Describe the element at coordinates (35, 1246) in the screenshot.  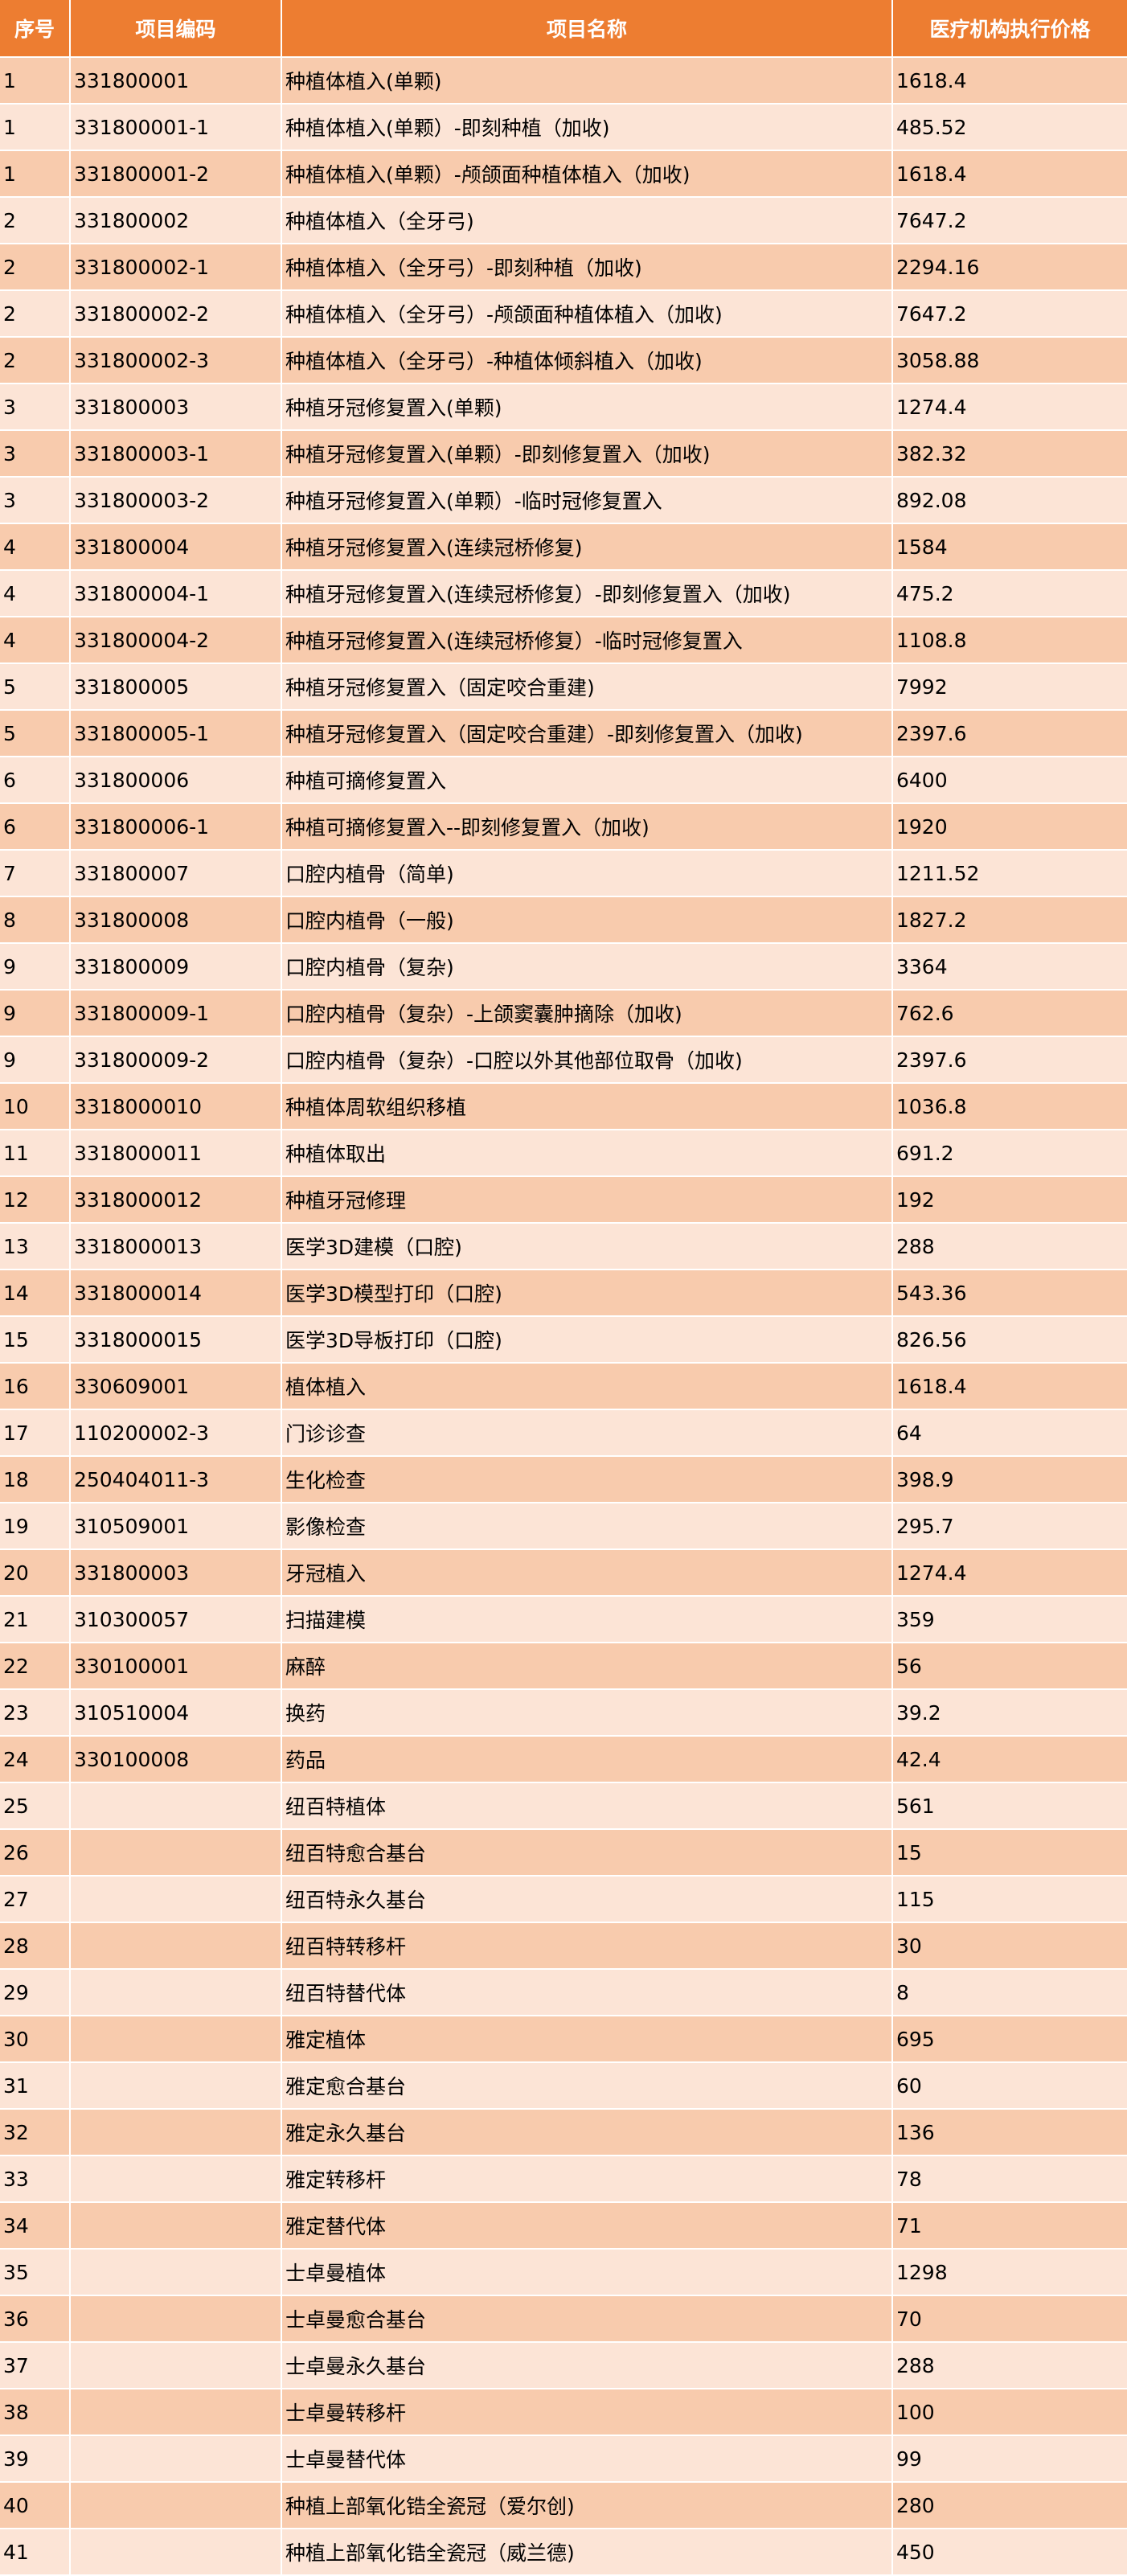
I see `cell-index: 13` at that location.